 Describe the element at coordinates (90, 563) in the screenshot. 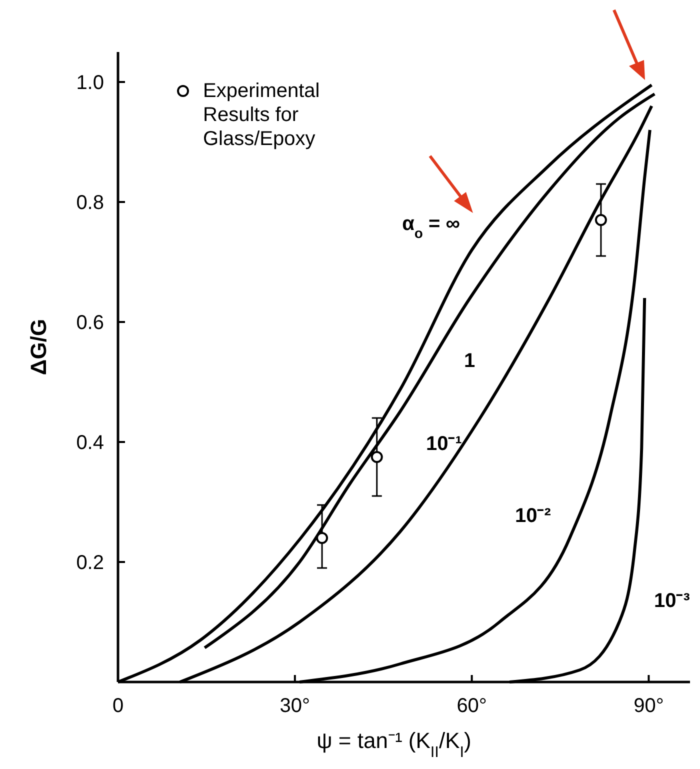

I see `y-tick-label: 0.2` at that location.